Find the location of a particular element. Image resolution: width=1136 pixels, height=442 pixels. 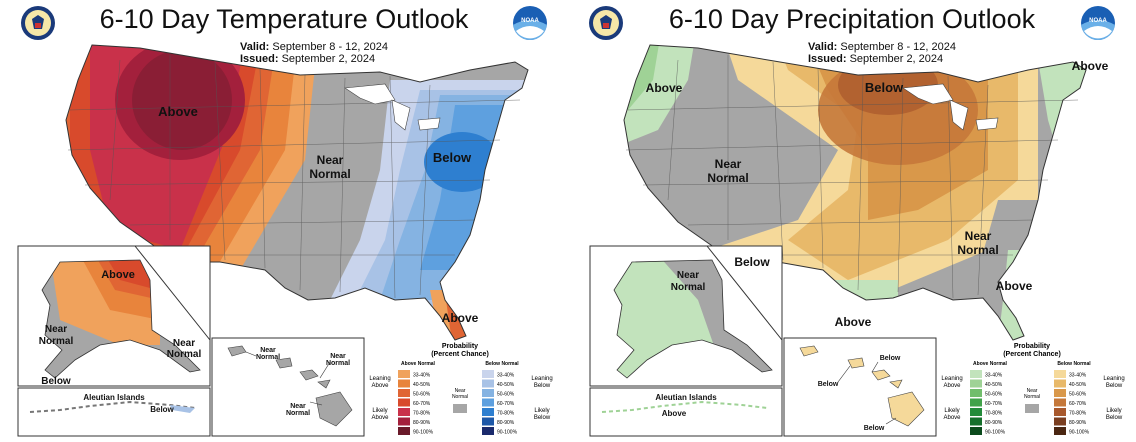

hi-near-c2: Normal is located at coordinates (298, 413).